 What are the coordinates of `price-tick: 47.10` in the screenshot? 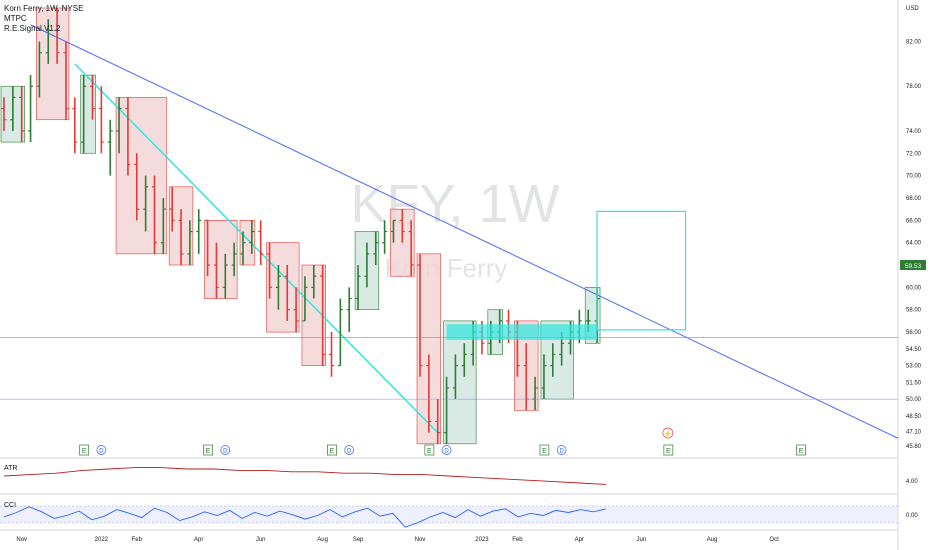 It's located at (914, 433).